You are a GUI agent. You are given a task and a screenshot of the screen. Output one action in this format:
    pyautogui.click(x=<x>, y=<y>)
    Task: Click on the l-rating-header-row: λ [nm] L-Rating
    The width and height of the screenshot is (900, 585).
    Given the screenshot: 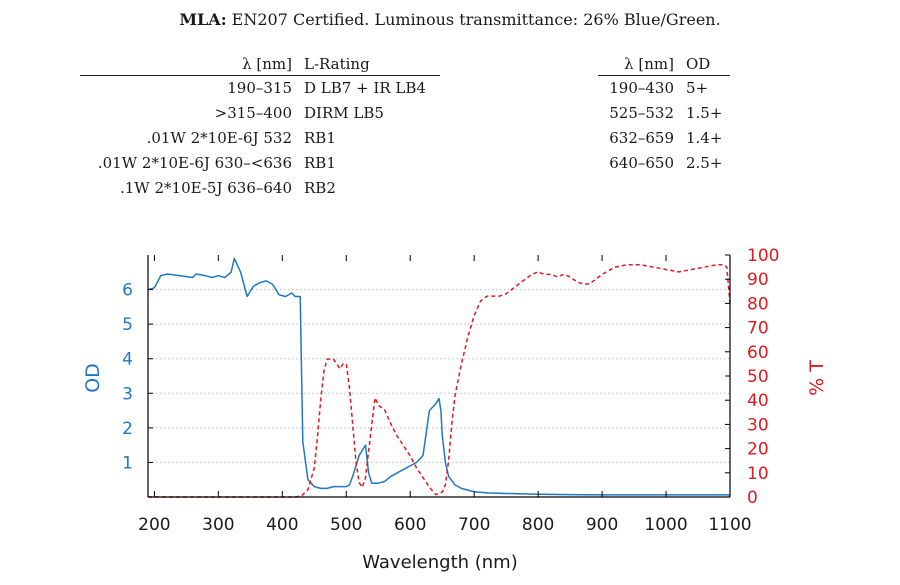 What is the action you would take?
    pyautogui.click(x=260, y=64)
    